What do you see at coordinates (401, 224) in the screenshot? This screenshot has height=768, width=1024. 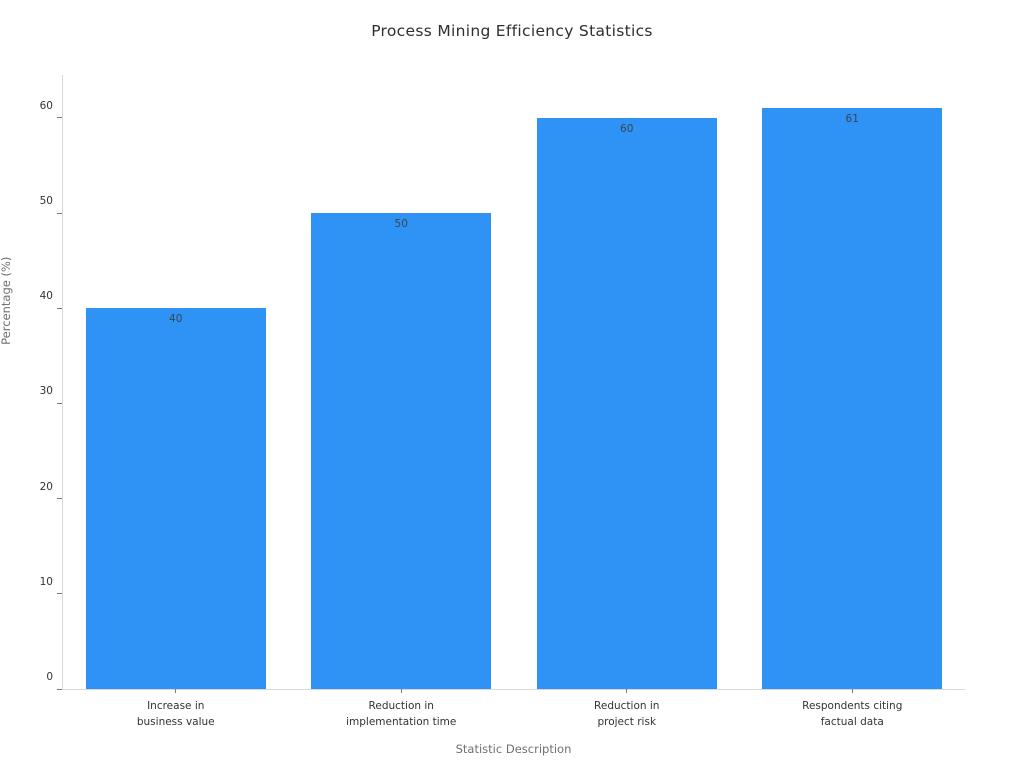 I see `bar-value-label: 50` at bounding box center [401, 224].